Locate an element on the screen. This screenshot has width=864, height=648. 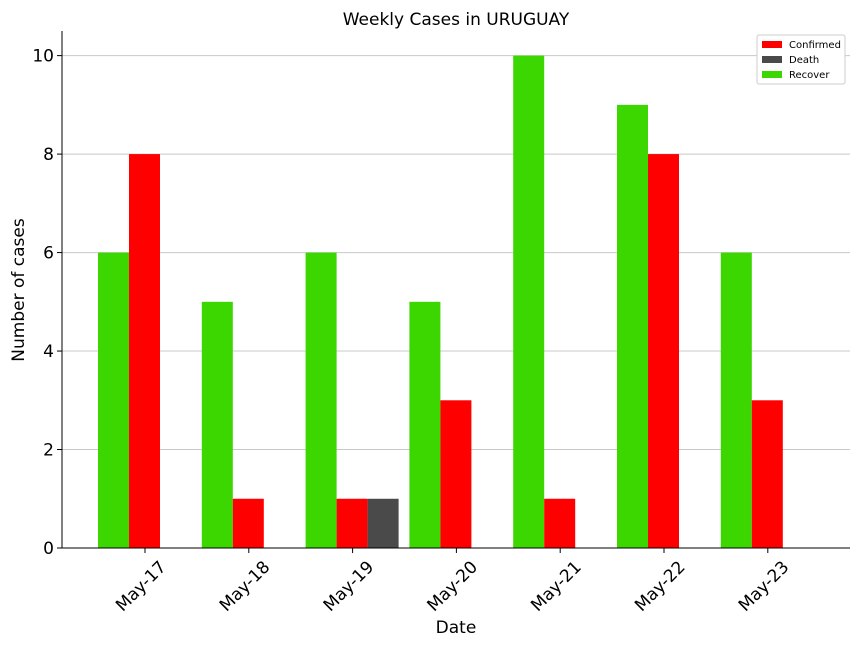
x-tick-label: May-22 is located at coordinates (660, 586).